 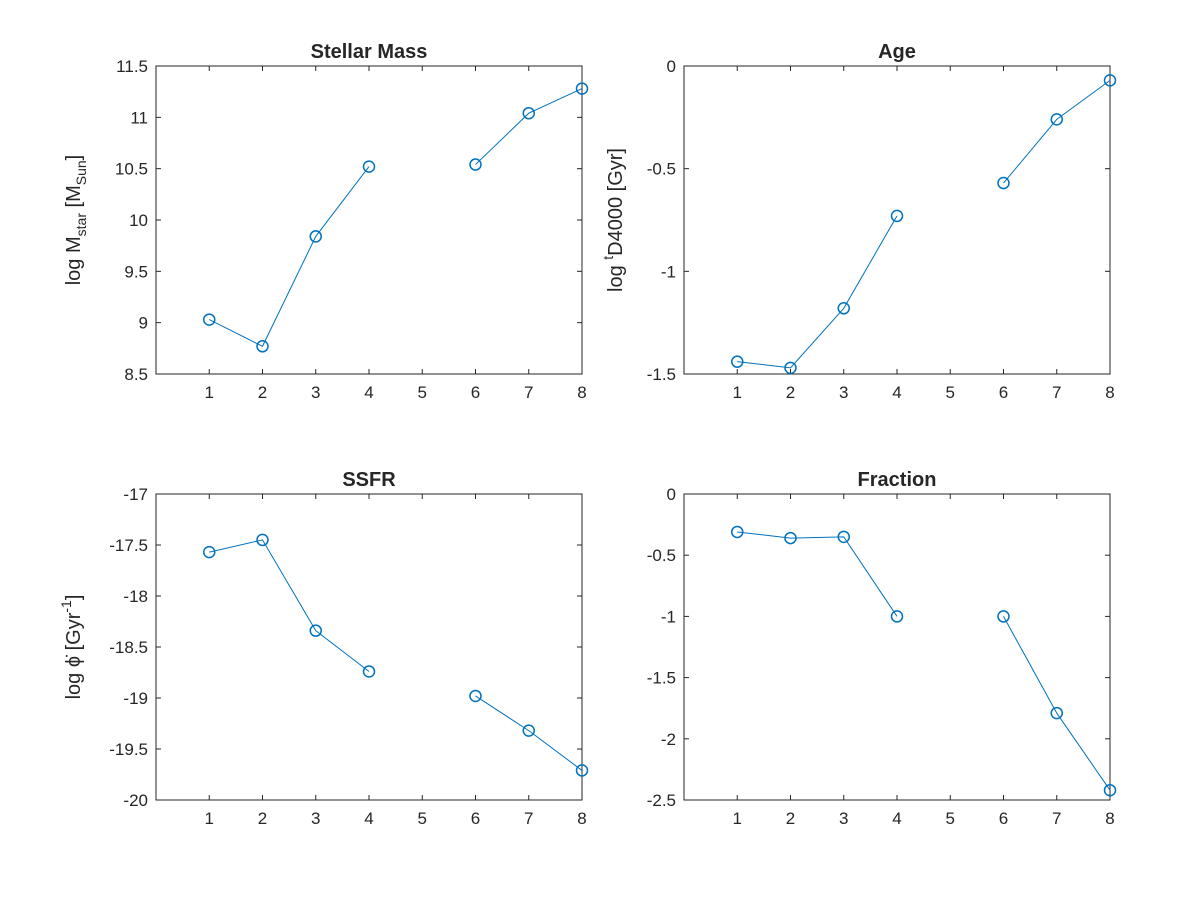 I want to click on y-axis-label: log tD4000 [Gyr], so click(x=613, y=220).